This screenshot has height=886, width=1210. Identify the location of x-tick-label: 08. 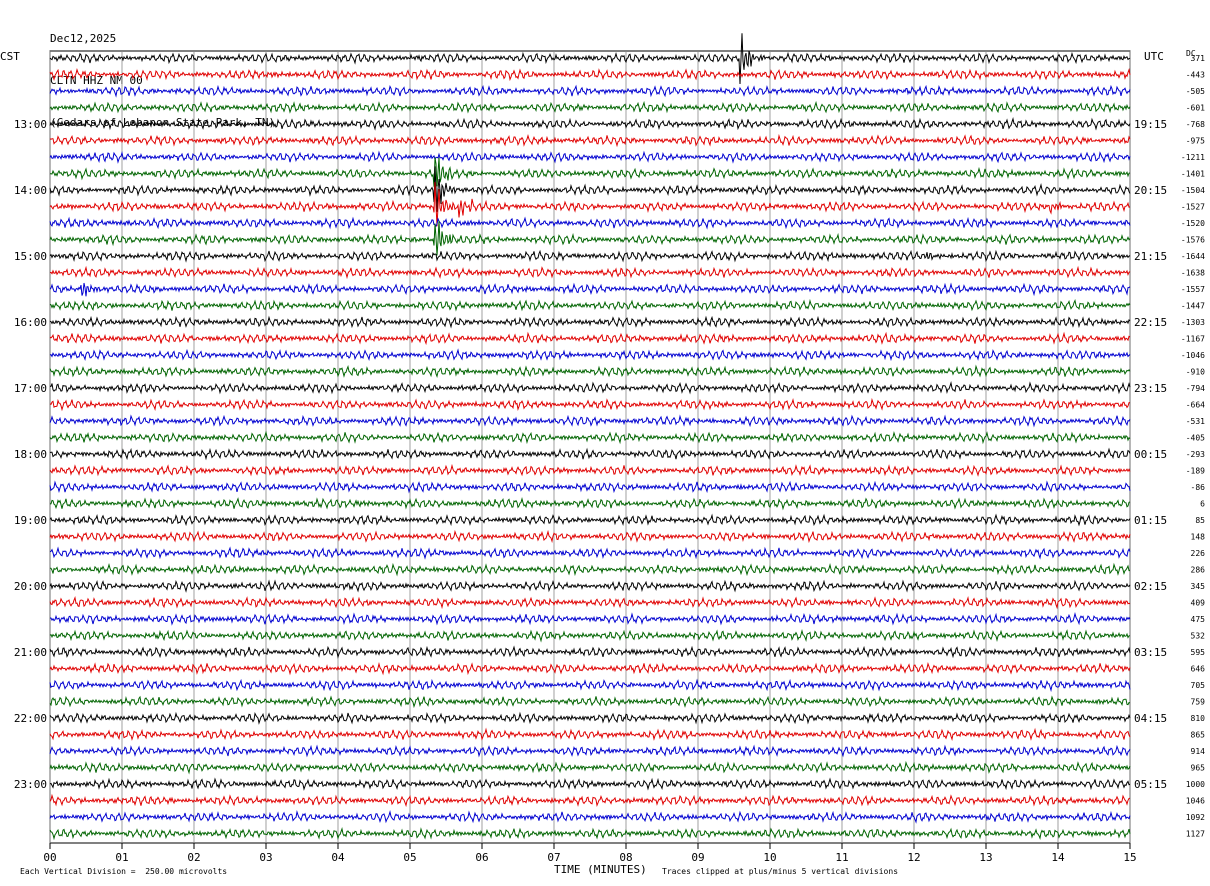
(625, 857).